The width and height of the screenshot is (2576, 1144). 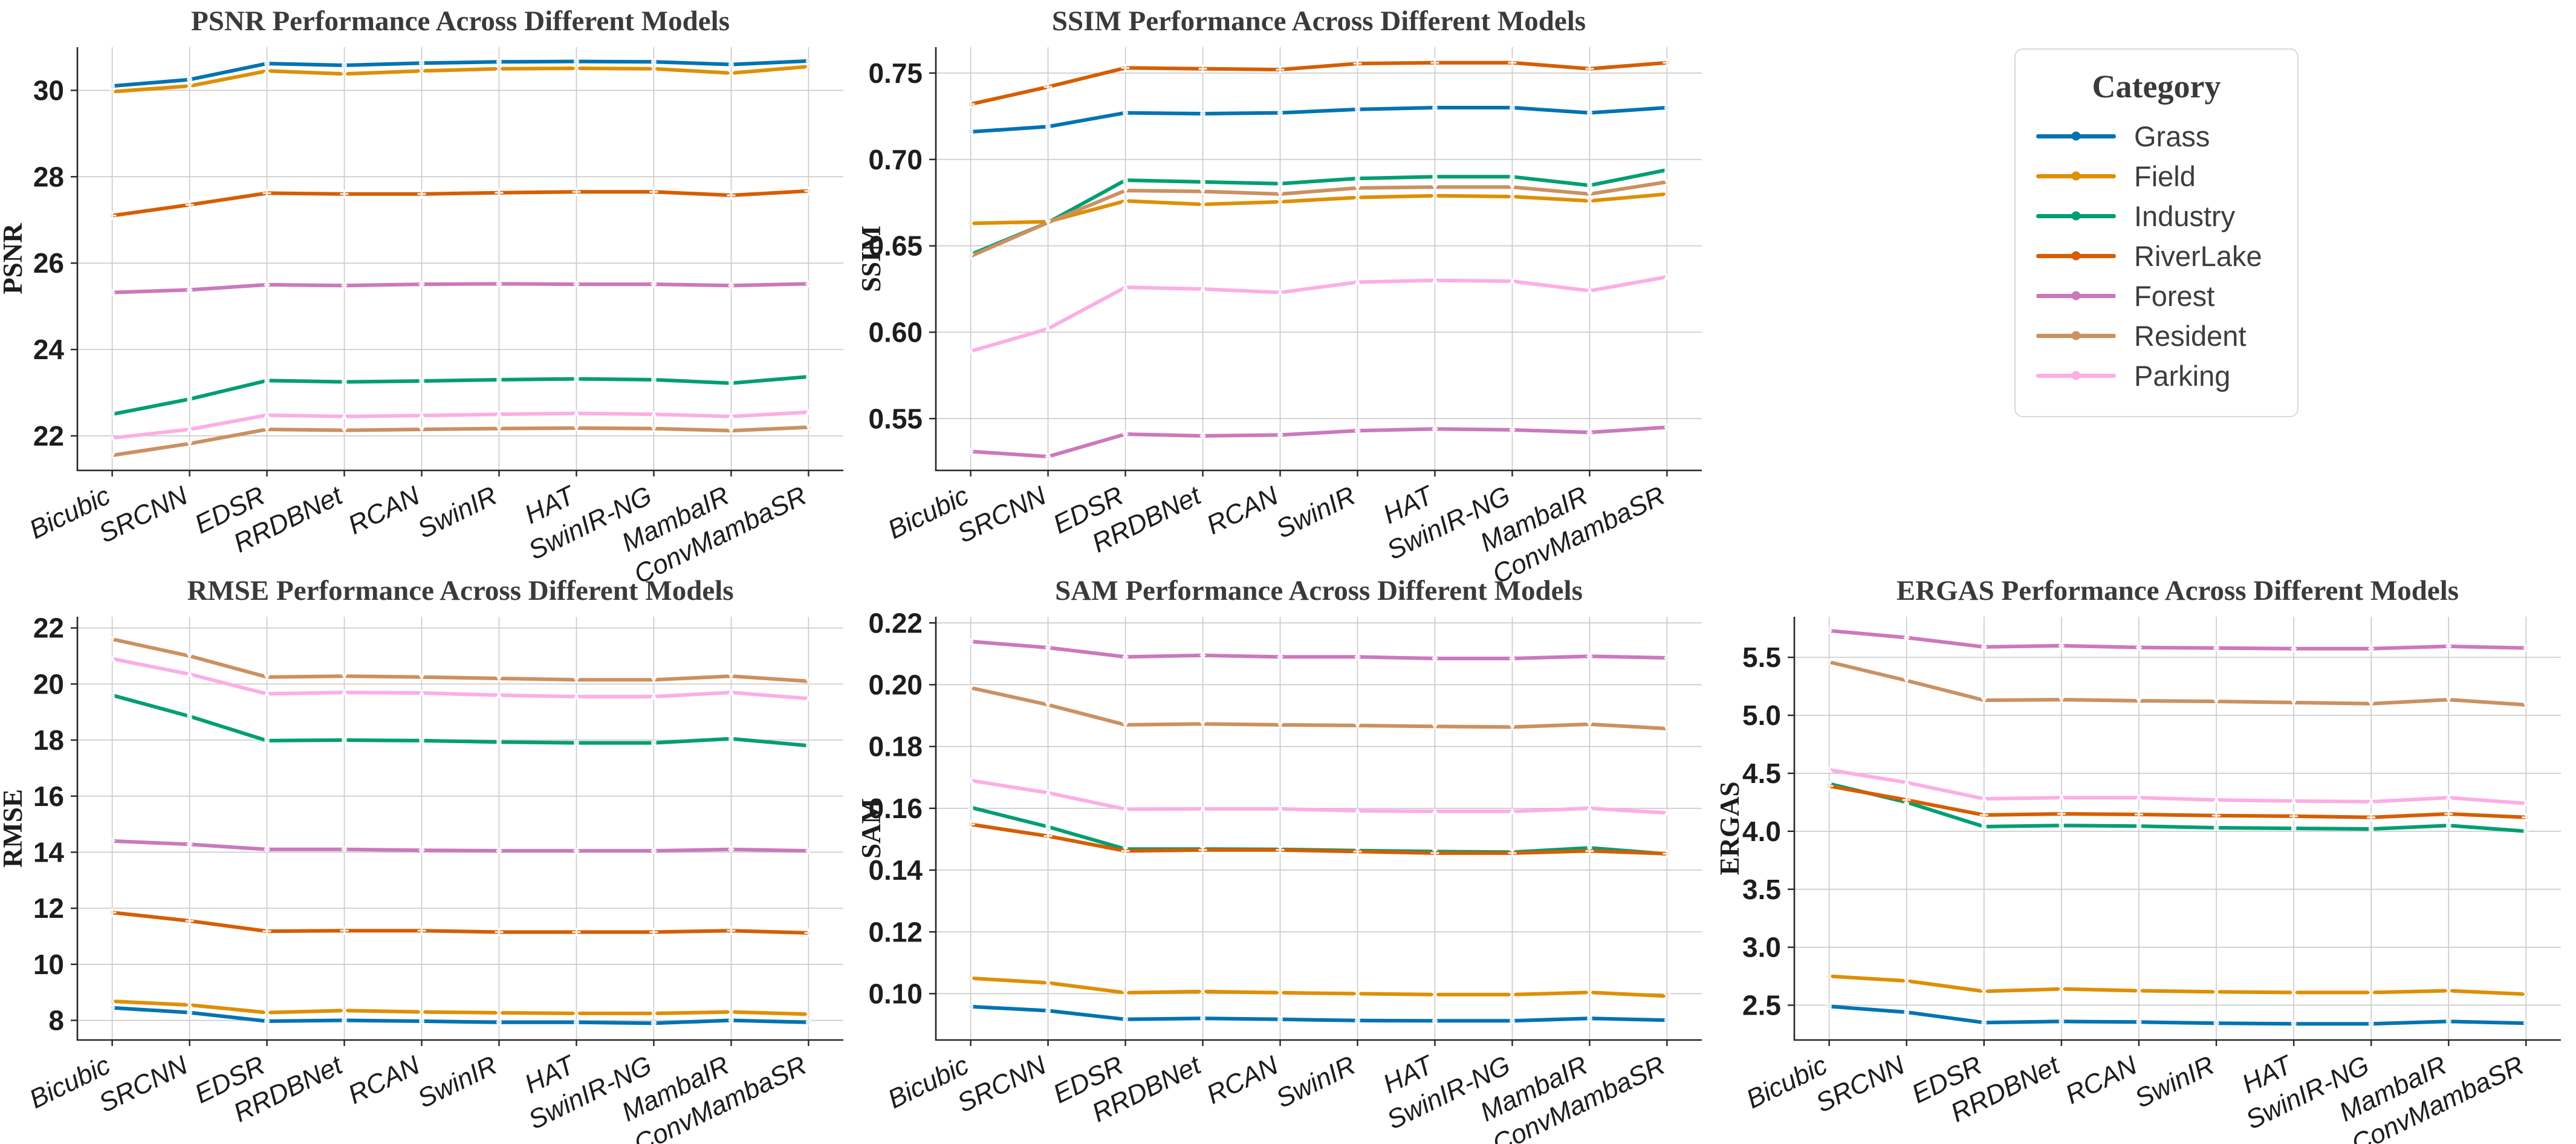 I want to click on legend-item-grass: Grass, so click(x=2157, y=136).